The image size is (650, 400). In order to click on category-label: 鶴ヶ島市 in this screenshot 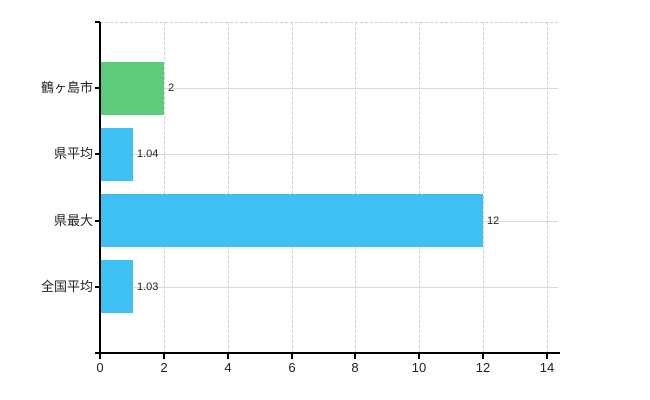, I will do `click(66, 87)`.